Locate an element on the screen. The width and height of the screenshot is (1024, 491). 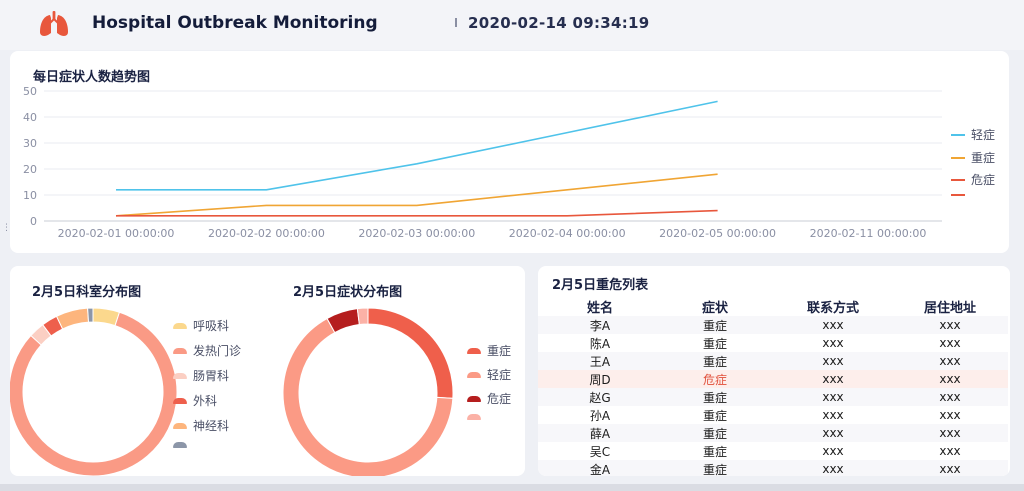
symptom-legend-label: 危症 is located at coordinates (499, 399).